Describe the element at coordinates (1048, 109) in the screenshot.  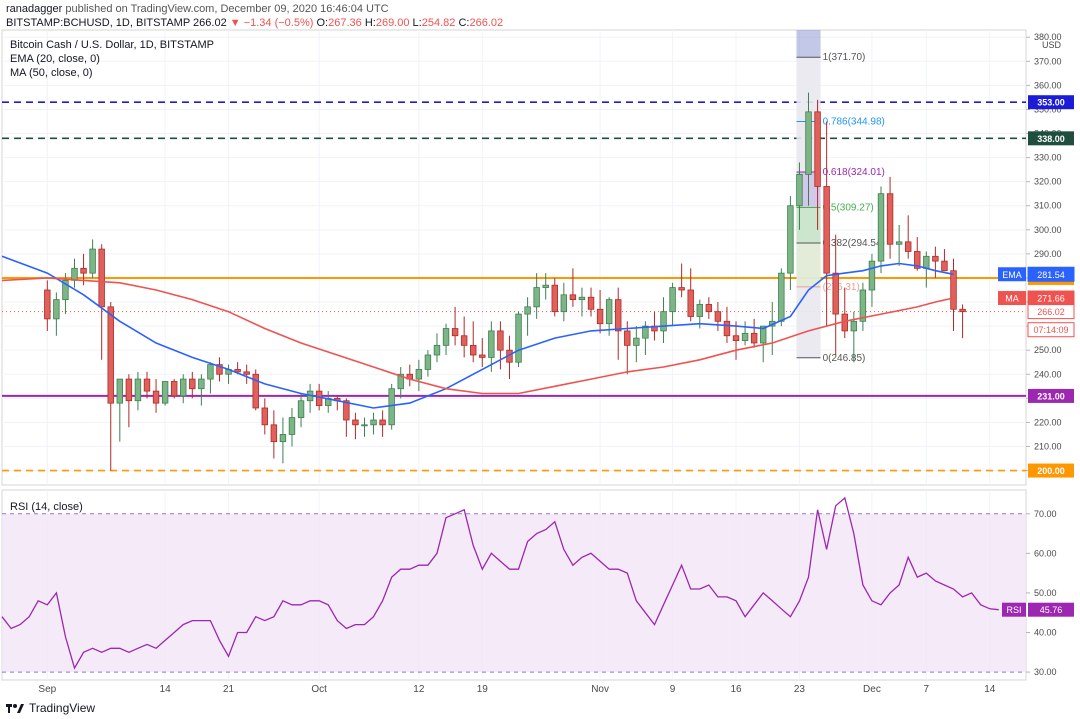
I see `price-tick-label: 350.00` at that location.